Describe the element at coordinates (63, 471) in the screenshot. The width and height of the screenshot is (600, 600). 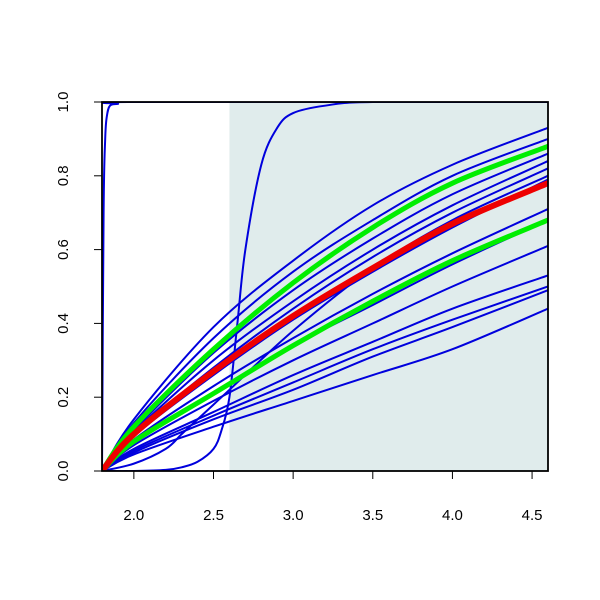
I see `y-tick-label-0: 0.0` at that location.